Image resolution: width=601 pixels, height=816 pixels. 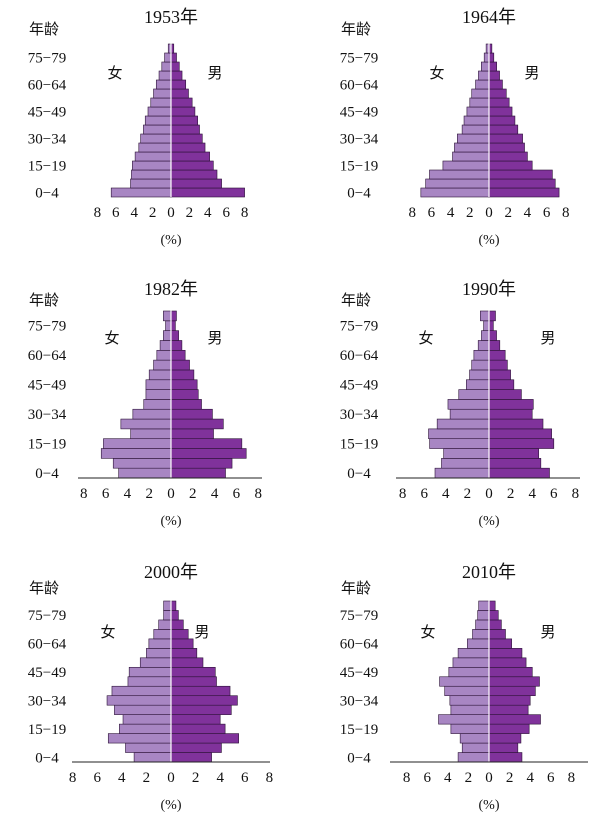 I want to click on age-tick-label: 45−49, so click(x=359, y=673).